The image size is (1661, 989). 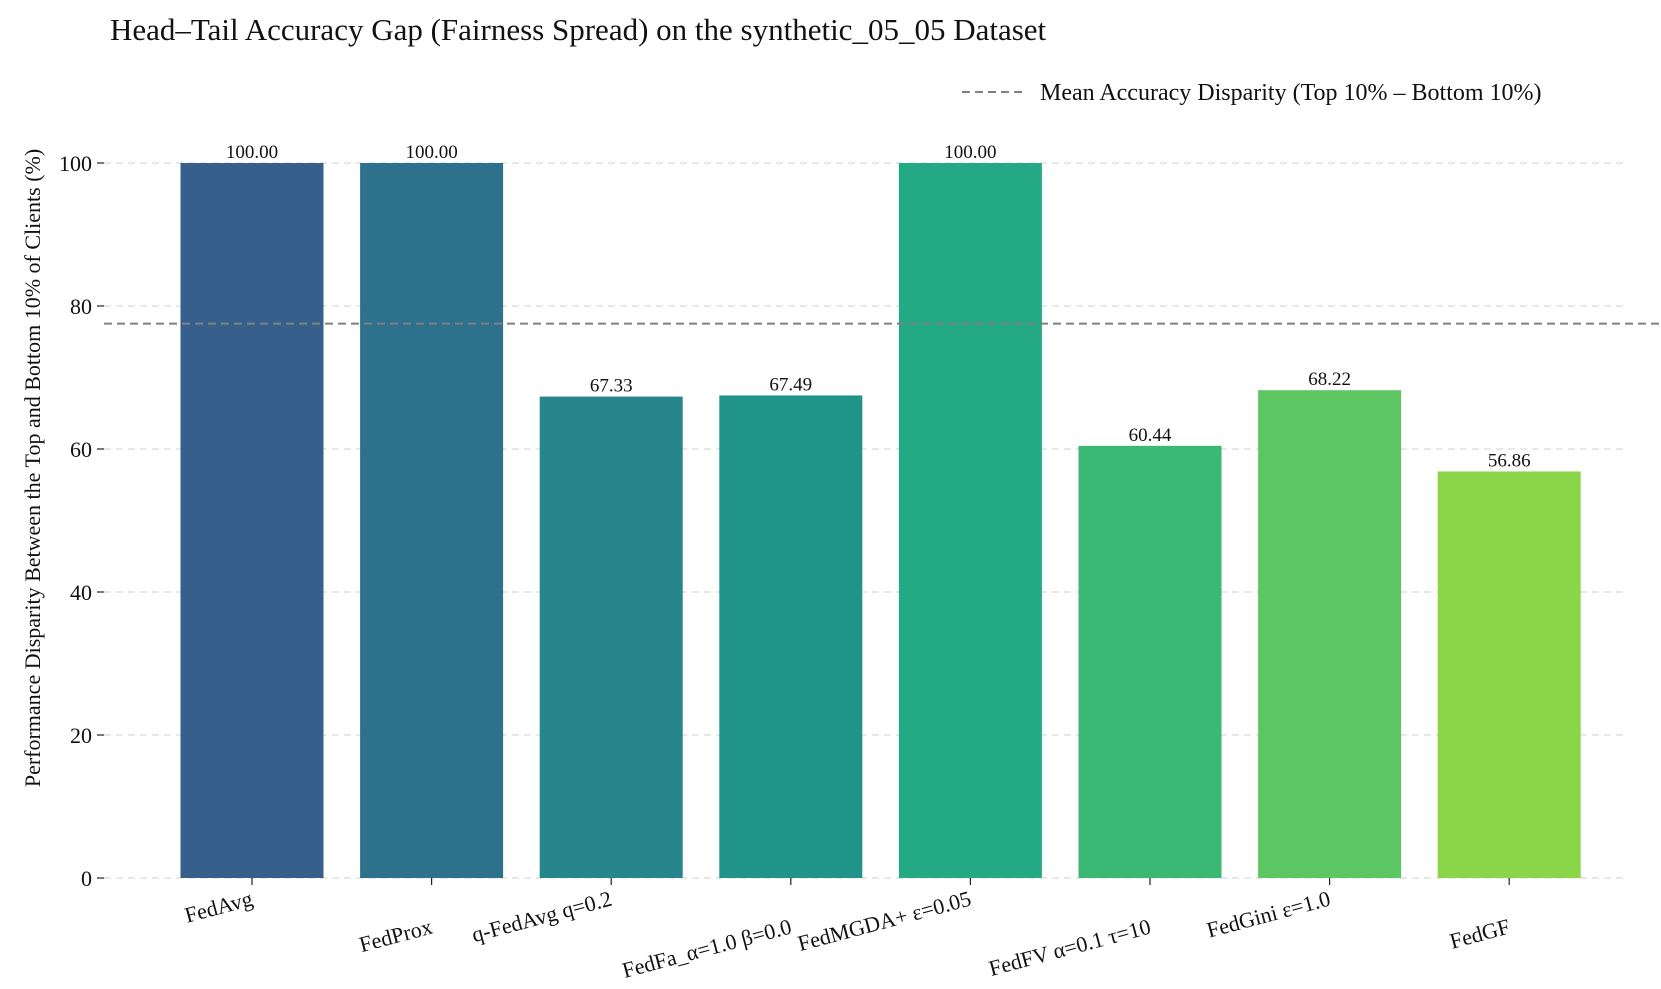 What do you see at coordinates (884, 921) in the screenshot?
I see `x-tick-label: FedMGDA+ ε=0.05` at bounding box center [884, 921].